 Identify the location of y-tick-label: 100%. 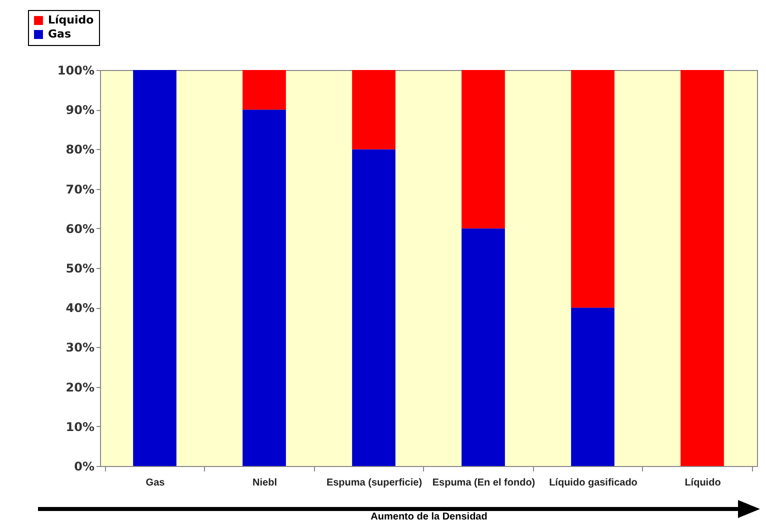
(75, 71).